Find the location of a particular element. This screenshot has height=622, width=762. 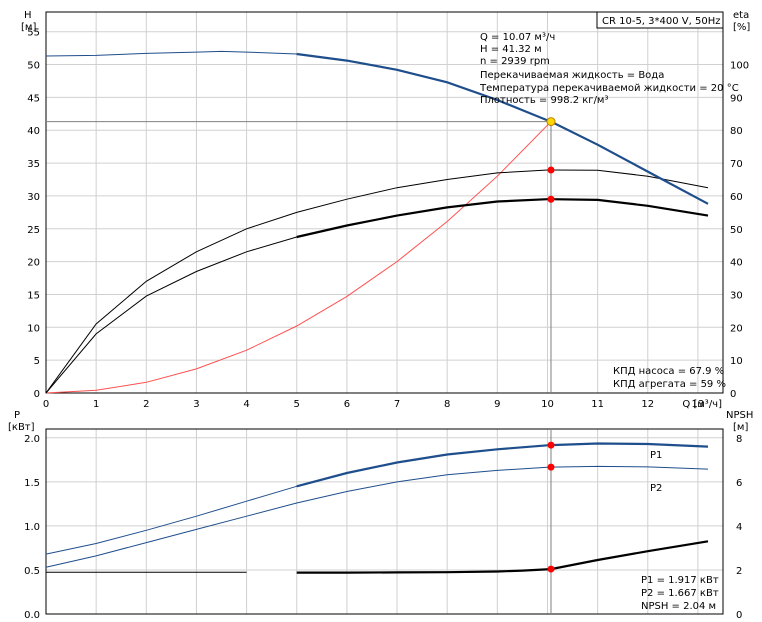

y-left-label-lower-1: P is located at coordinates (17, 415).